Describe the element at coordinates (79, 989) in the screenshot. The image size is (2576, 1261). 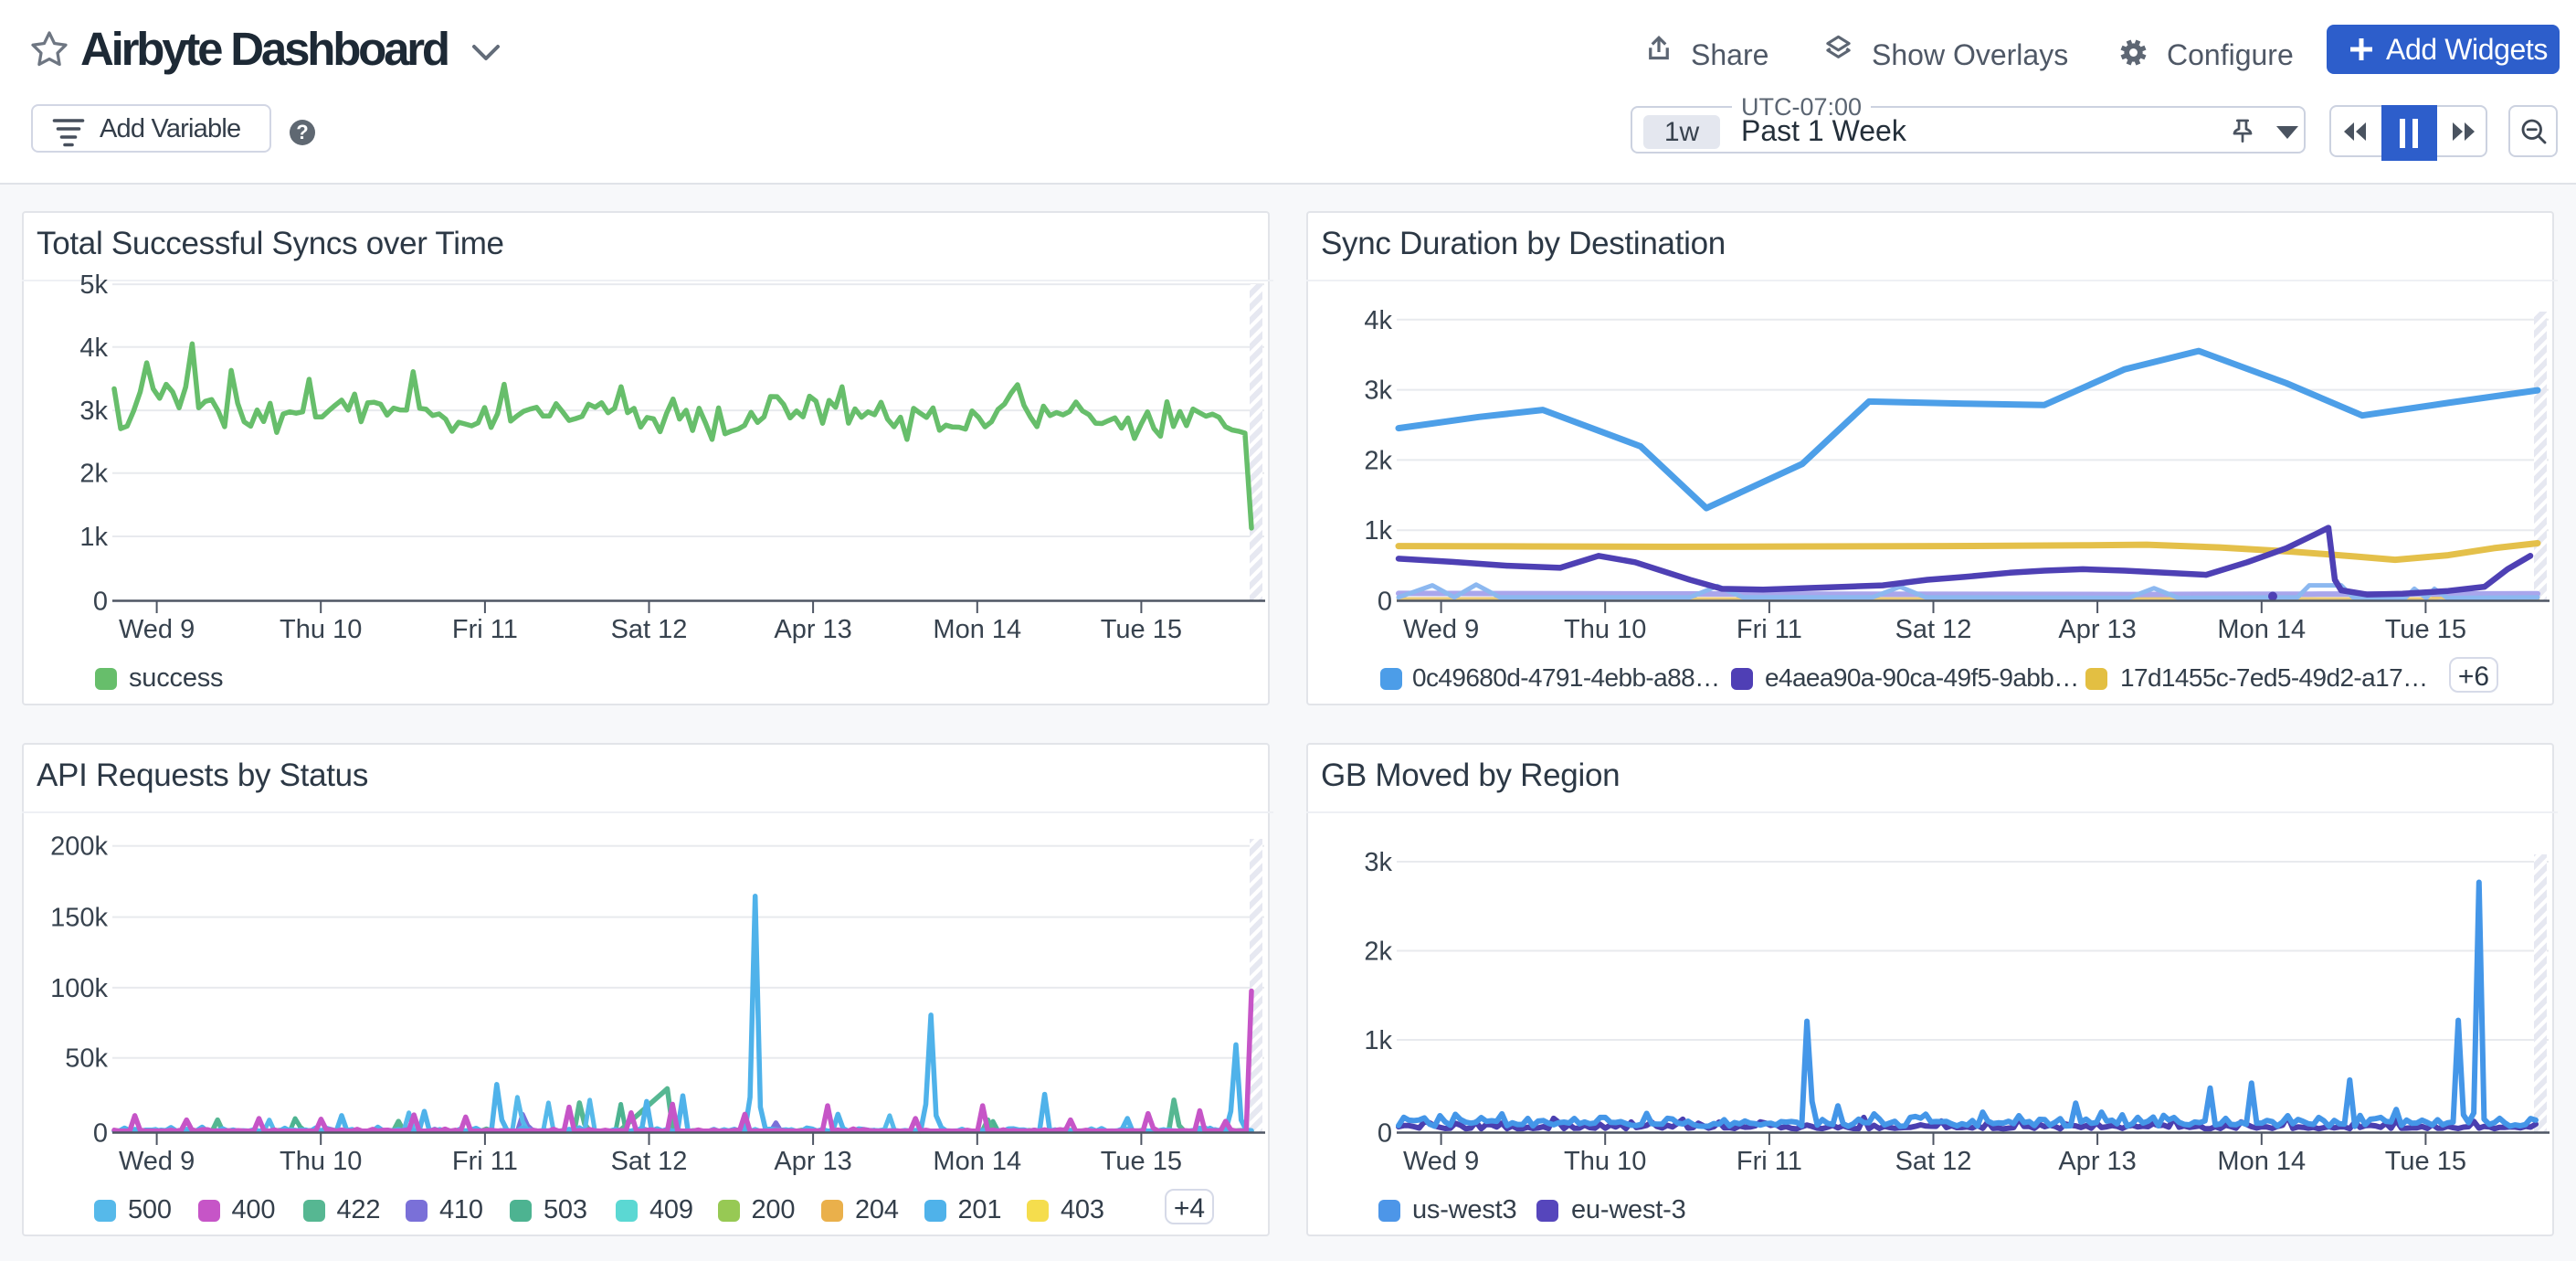
I see `svg-text: 100k` at that location.